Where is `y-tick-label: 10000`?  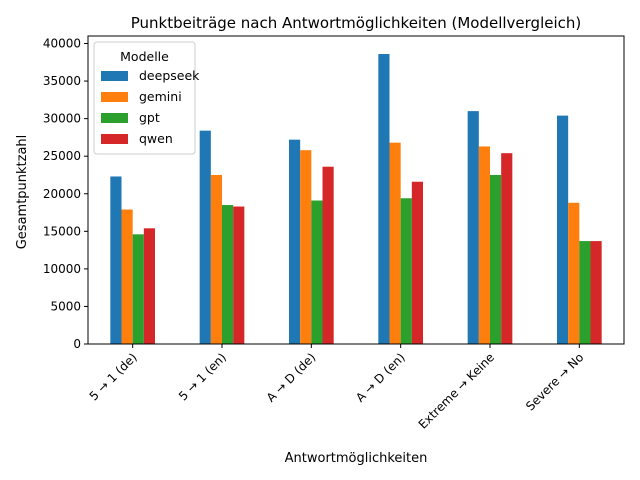
y-tick-label: 10000 is located at coordinates (62, 269).